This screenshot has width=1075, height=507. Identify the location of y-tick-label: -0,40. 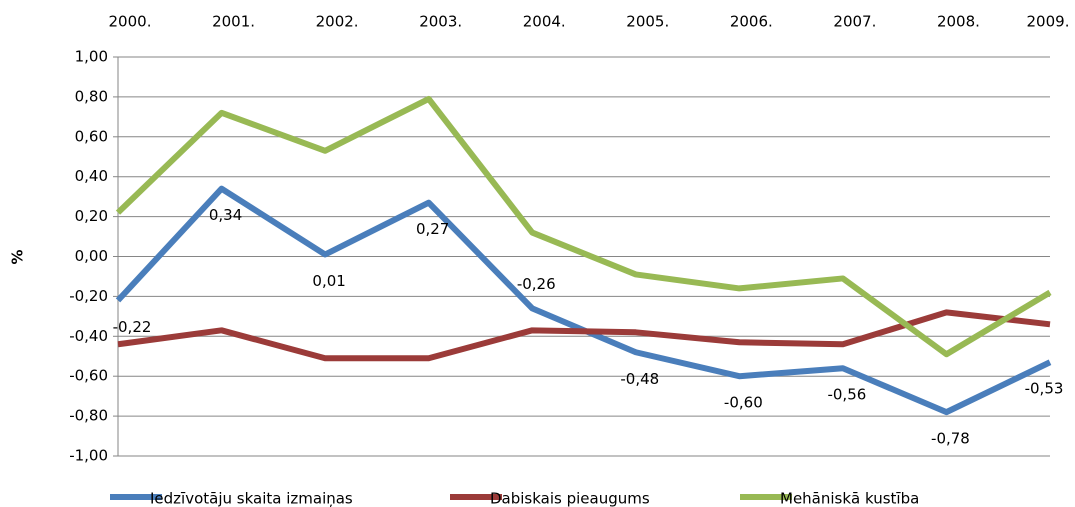
(88, 336).